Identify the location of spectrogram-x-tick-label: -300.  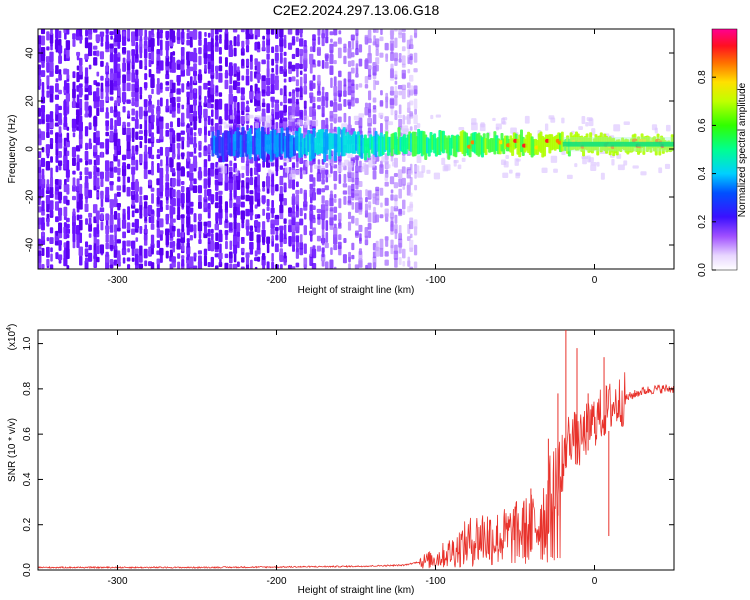
(117, 280).